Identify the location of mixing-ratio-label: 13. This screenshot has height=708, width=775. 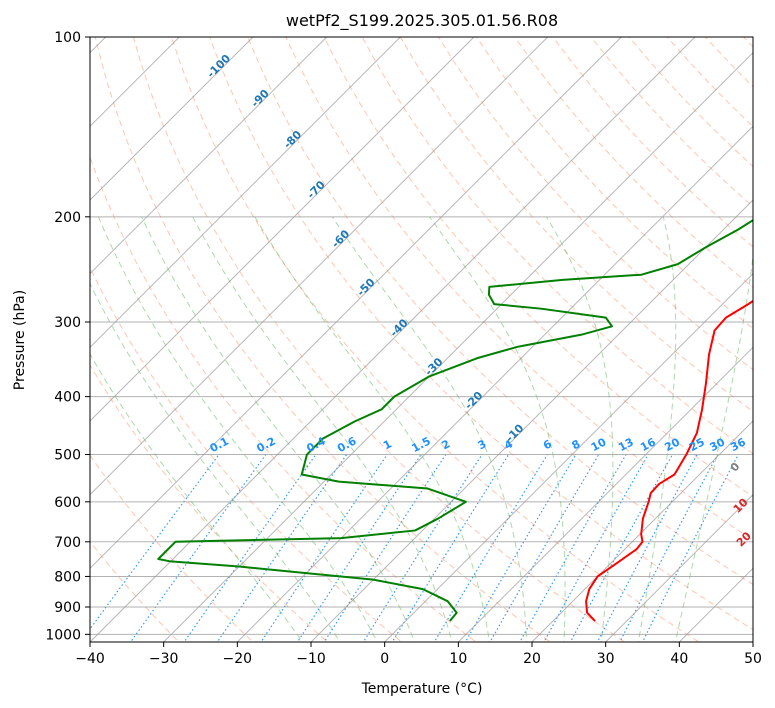
(626, 444).